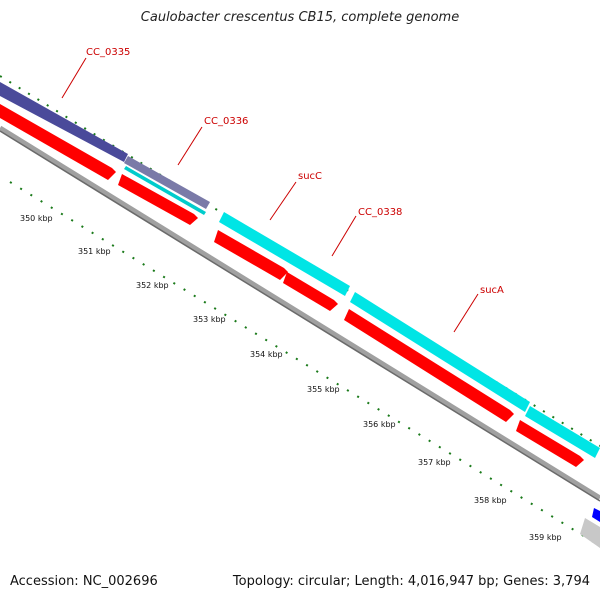  What do you see at coordinates (283, 201) in the screenshot?
I see `leader-succ` at bounding box center [283, 201].